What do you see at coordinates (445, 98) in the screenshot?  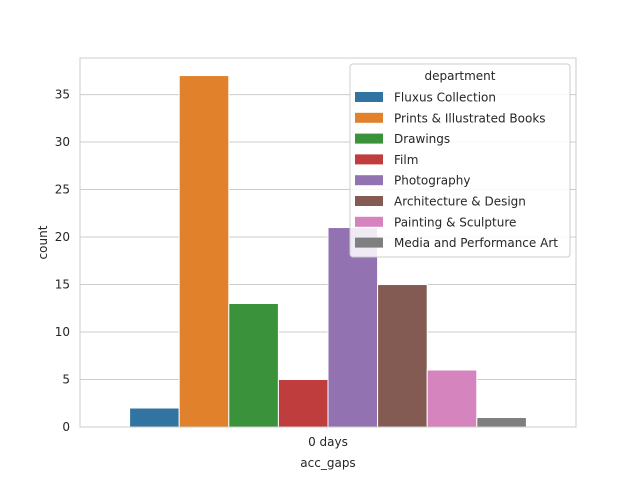 I see `legend-label: Fluxus Collection` at bounding box center [445, 98].